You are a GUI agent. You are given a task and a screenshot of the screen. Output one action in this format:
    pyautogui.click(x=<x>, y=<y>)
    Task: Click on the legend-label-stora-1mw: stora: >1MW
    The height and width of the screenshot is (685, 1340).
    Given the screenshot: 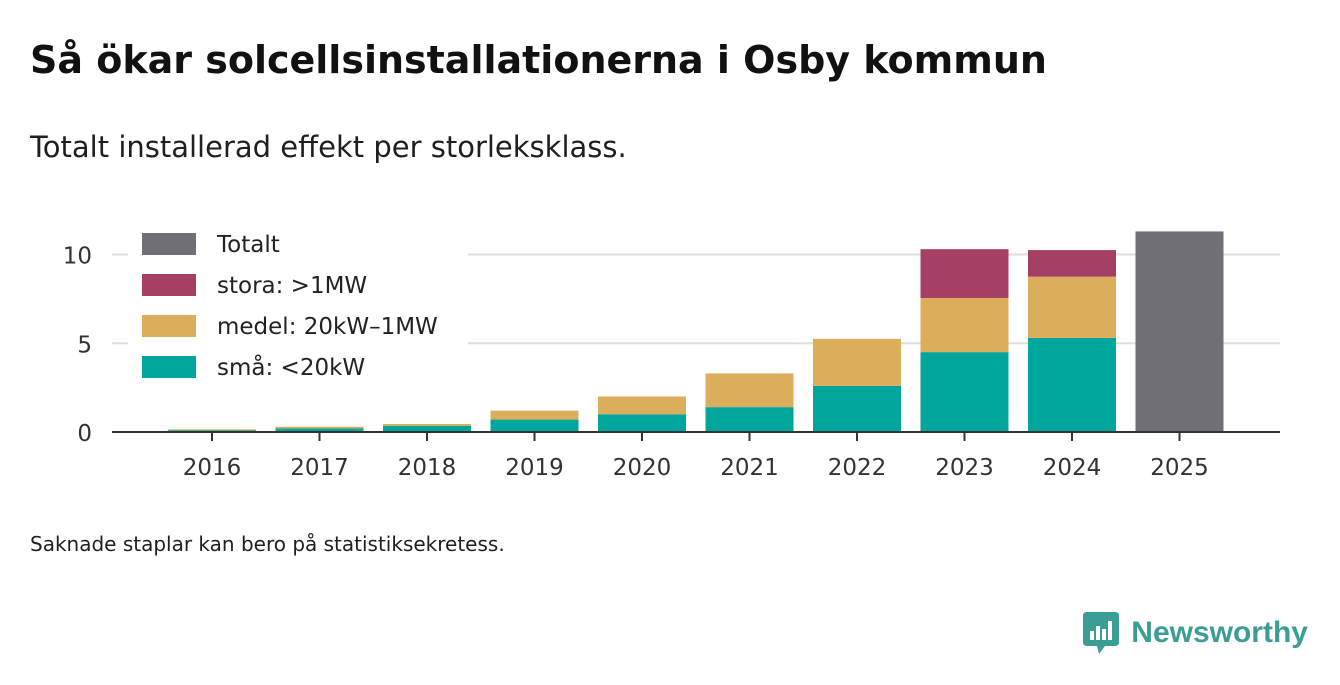 What is the action you would take?
    pyautogui.click(x=292, y=286)
    